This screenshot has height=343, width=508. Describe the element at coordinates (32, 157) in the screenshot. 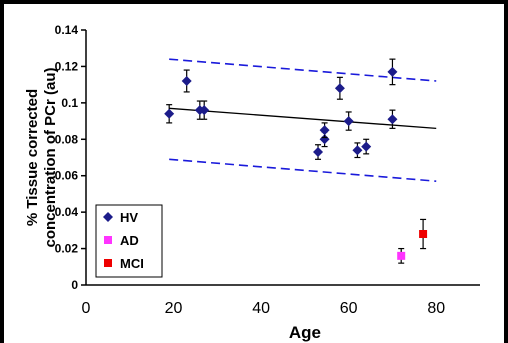

I see `y-axis-label-line: % Tissue corrected` at that location.